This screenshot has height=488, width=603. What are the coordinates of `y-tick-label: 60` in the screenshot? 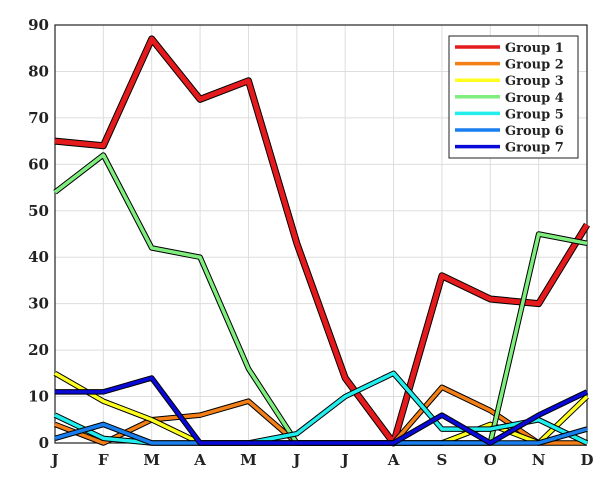 It's located at (38, 164).